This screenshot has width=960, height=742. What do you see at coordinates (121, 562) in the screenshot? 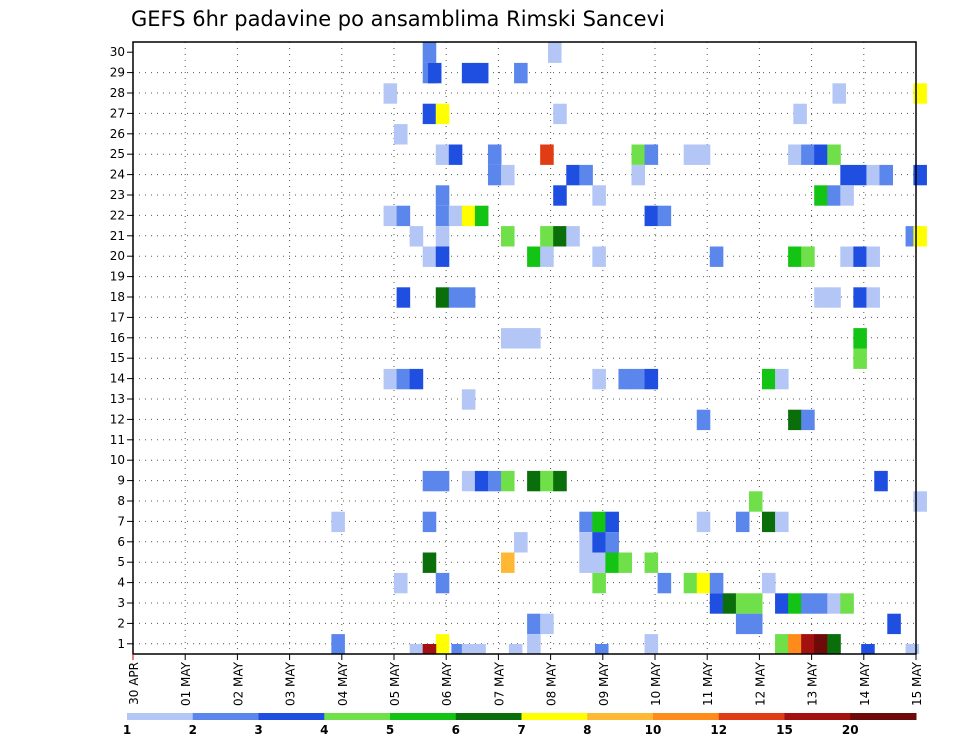
I see `y-tick-label: 5` at bounding box center [121, 562].